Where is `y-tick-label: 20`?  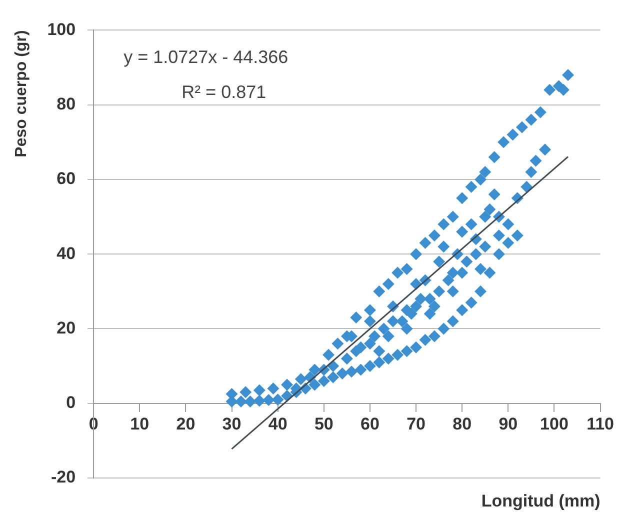 y-tick-label: 20 is located at coordinates (66, 328).